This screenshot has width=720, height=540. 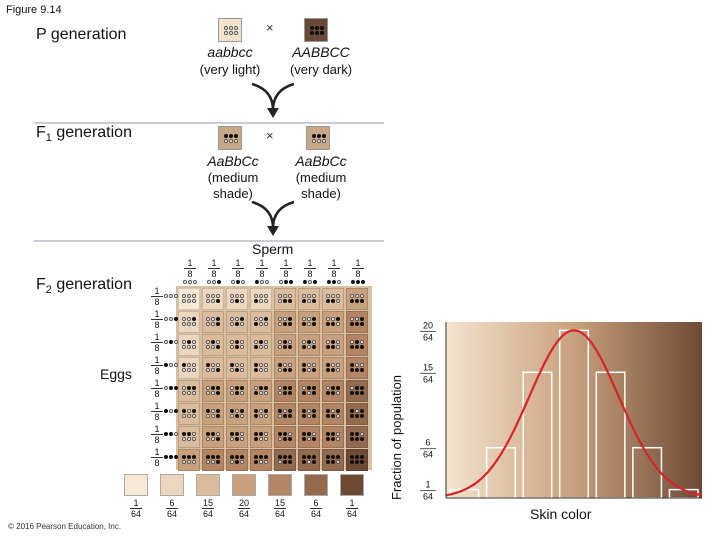 What do you see at coordinates (427, 485) in the screenshot?
I see `y-tick-numerator: 1` at bounding box center [427, 485].